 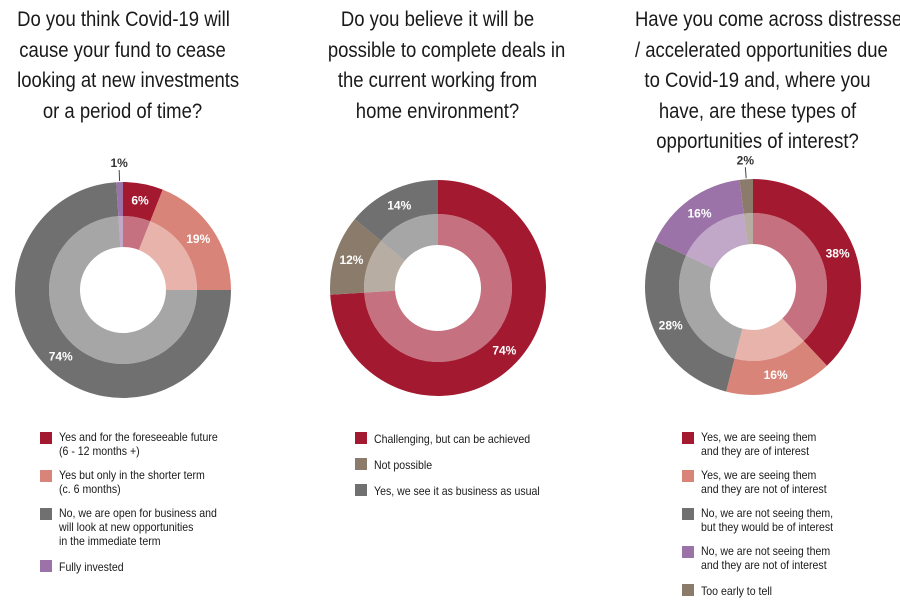 I want to click on legend-label-line: Not possible, so click(x=403, y=465).